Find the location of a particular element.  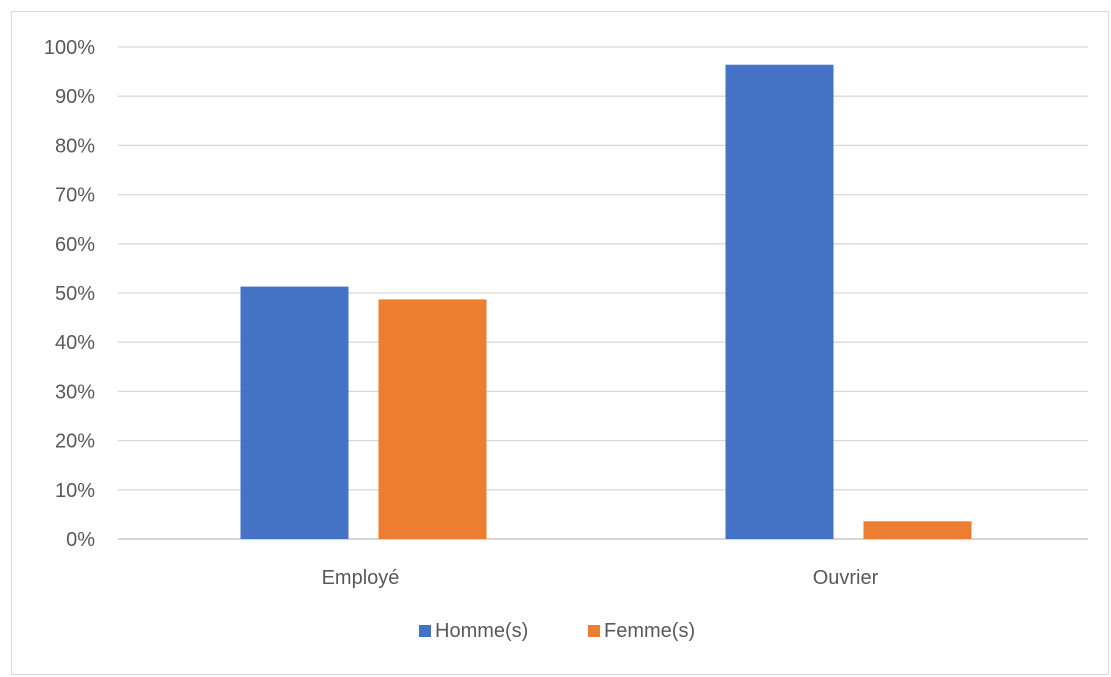

y-tick-label: 50% is located at coordinates (75, 294).